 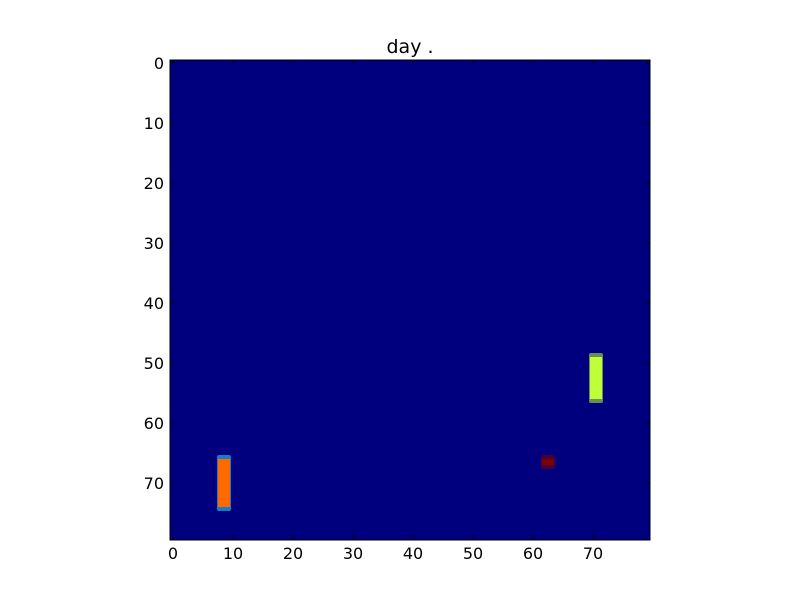 I want to click on x-tick-label: 70, so click(x=593, y=553).